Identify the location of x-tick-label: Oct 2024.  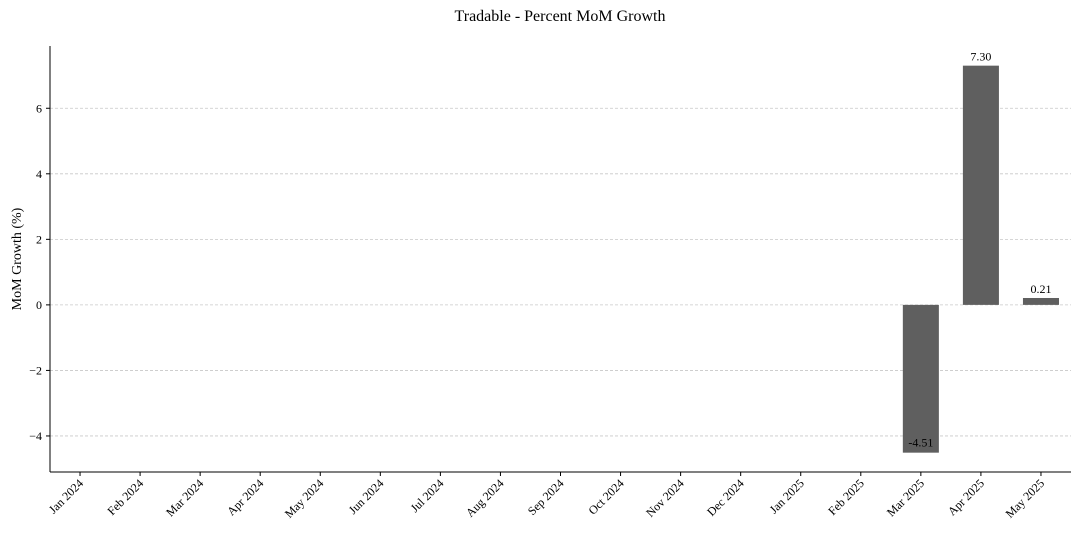
(605, 496).